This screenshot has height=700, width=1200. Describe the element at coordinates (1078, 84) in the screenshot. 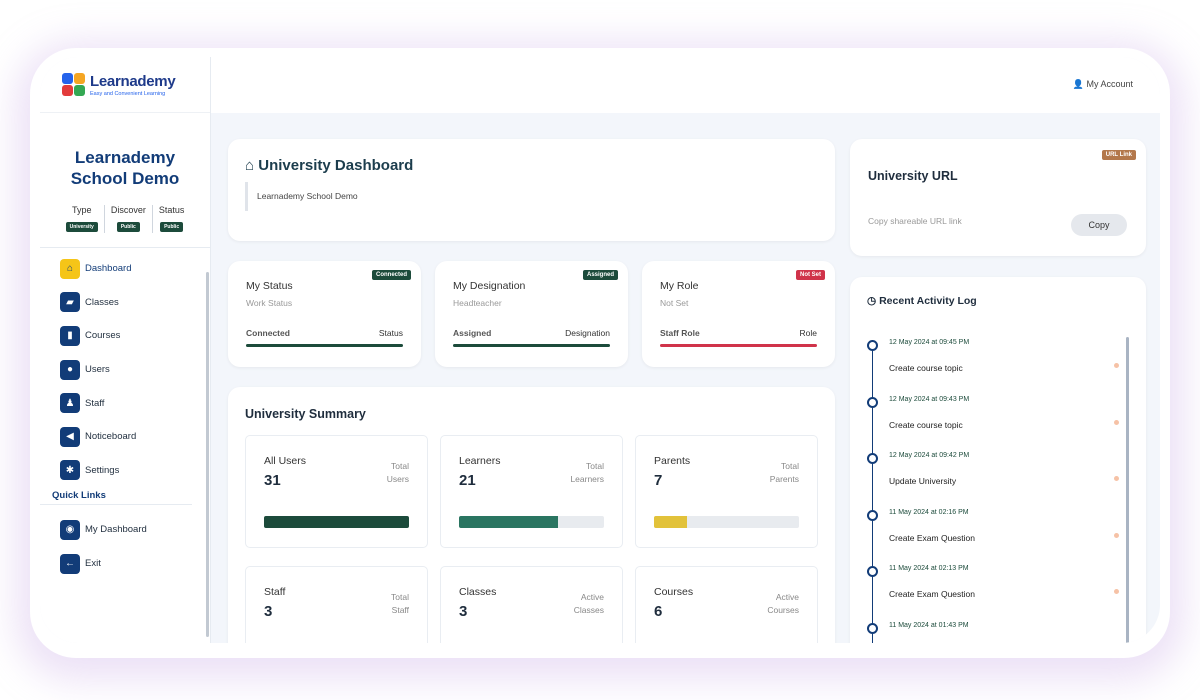

I see `user-icon: 👤` at that location.